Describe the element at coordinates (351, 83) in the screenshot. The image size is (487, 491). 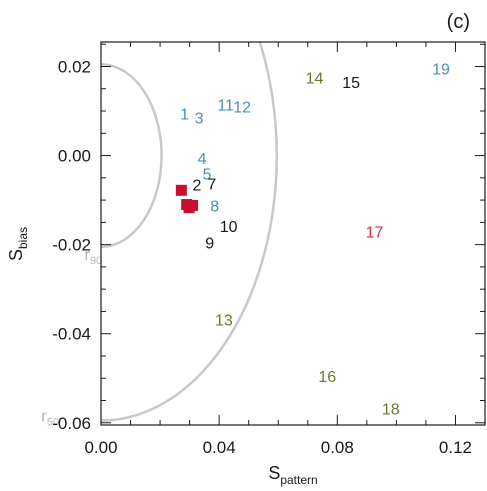
I see `point-label-15: 15` at that location.